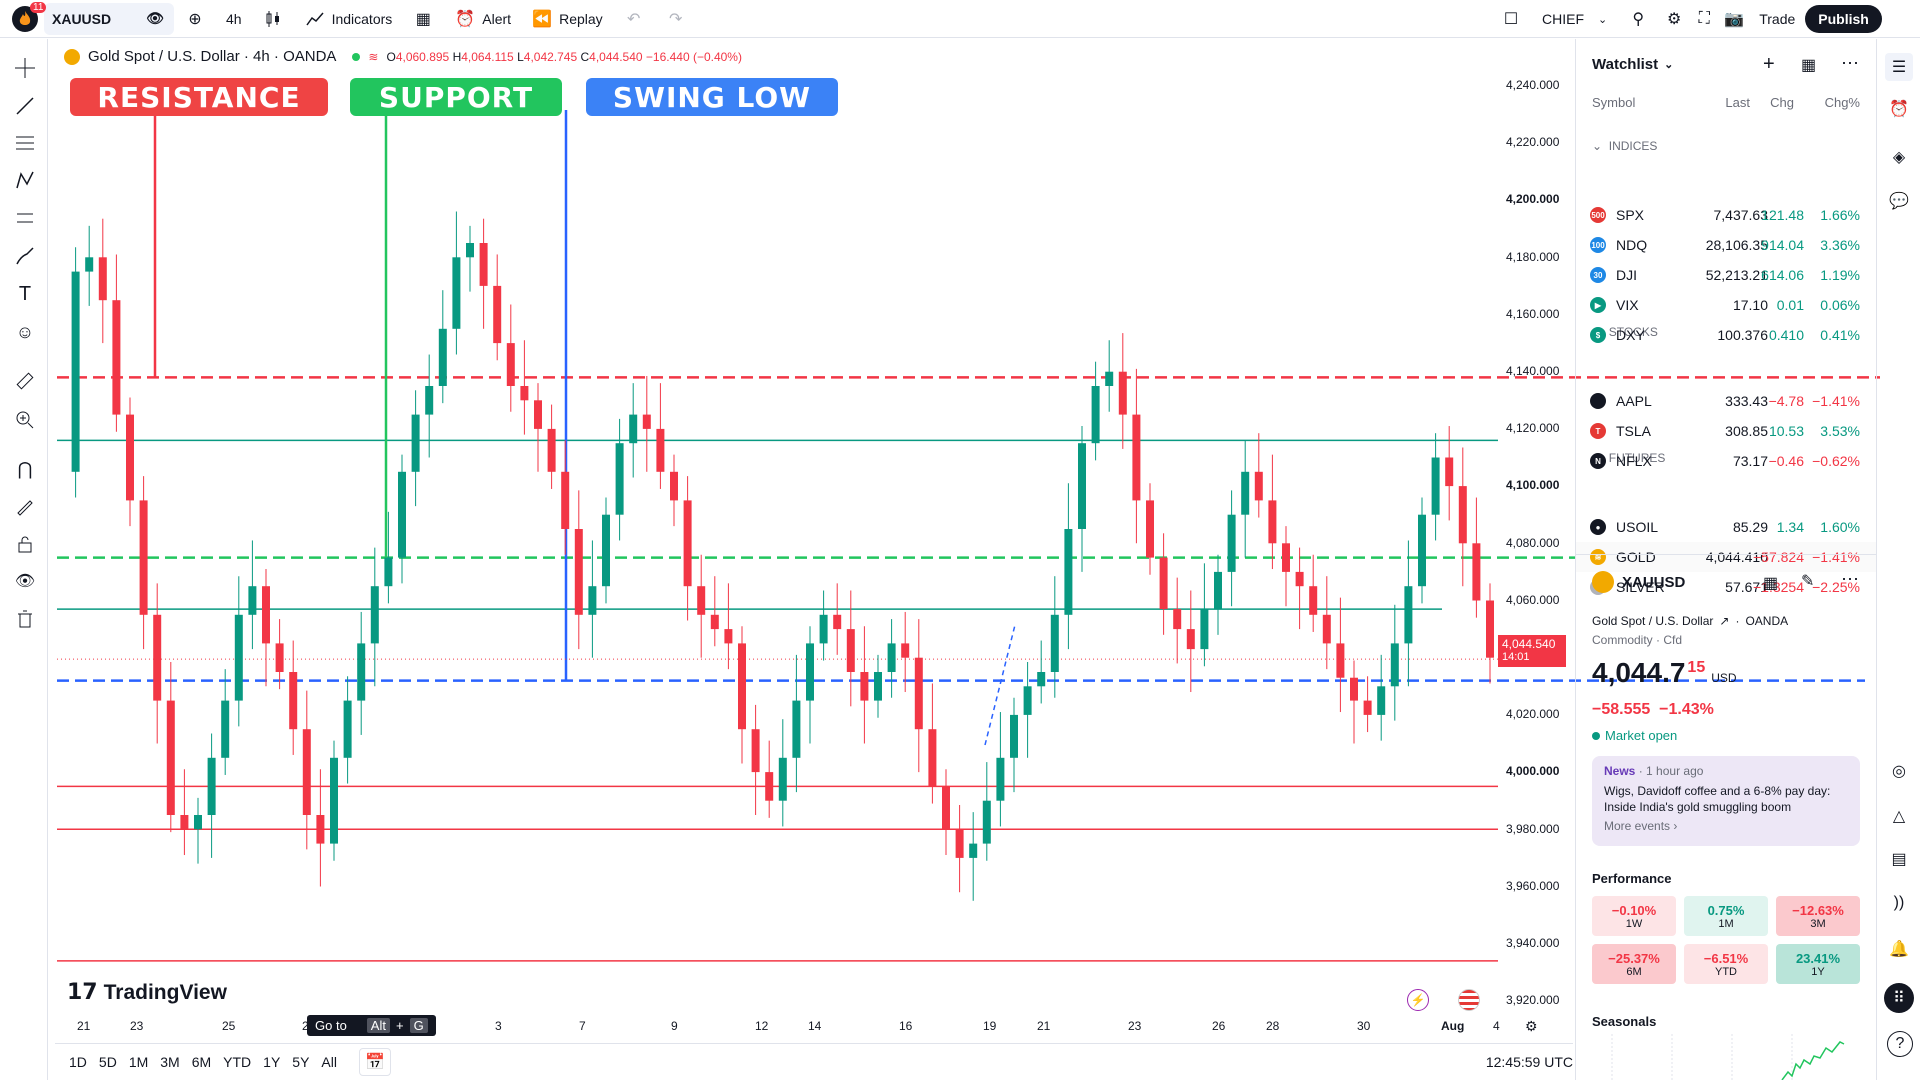  Describe the element at coordinates (234, 19) in the screenshot. I see `interval-button: 4h` at that location.